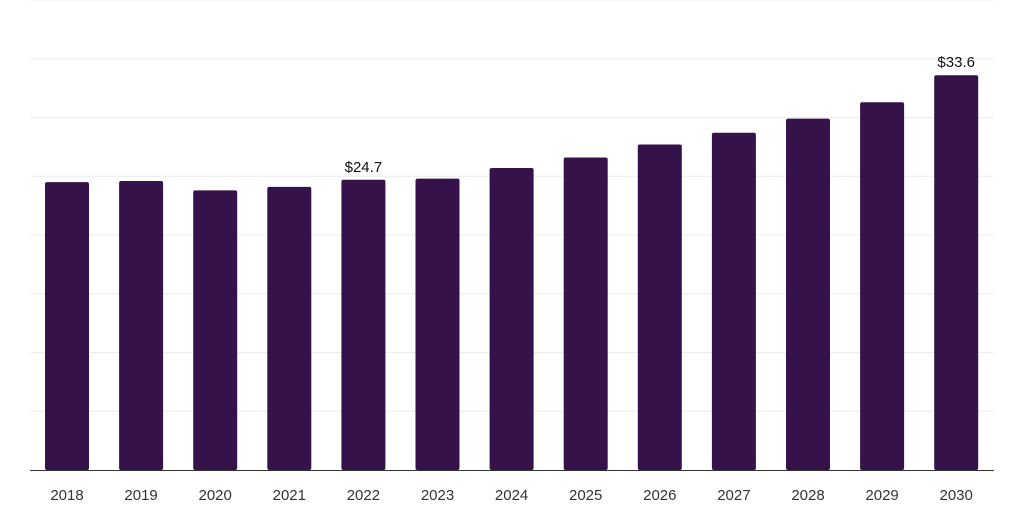  What do you see at coordinates (807, 495) in the screenshot?
I see `x-tick-label: 2028` at bounding box center [807, 495].